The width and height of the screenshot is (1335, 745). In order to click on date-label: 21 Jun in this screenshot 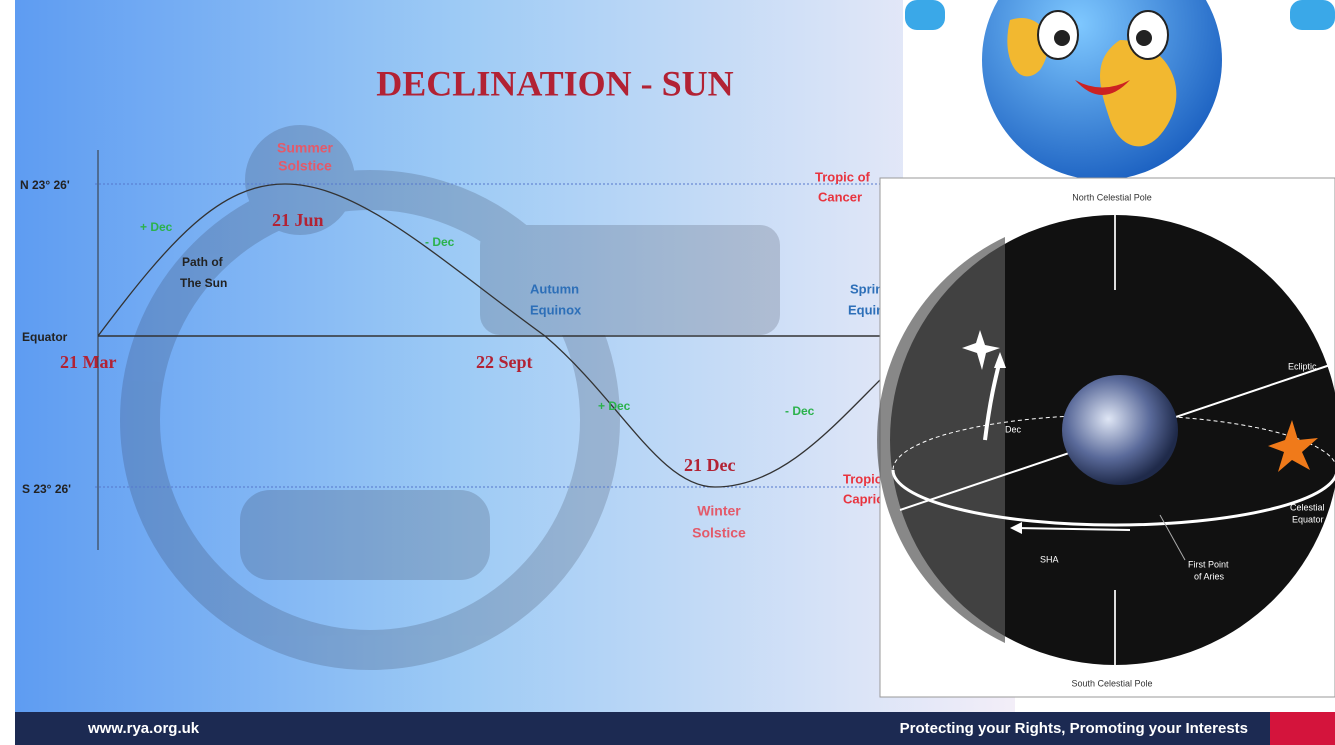, I will do `click(298, 220)`.